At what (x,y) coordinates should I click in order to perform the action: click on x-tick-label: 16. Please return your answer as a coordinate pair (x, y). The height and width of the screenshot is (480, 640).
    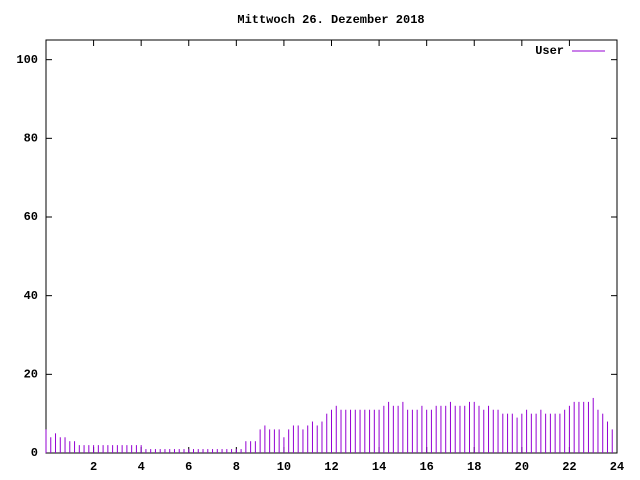
    Looking at the image, I should click on (426, 467).